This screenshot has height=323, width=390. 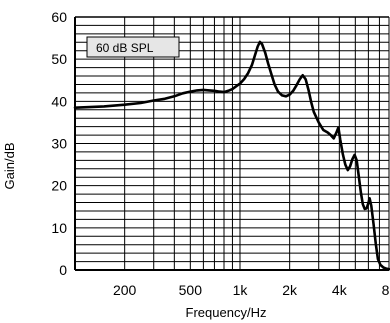 I want to click on y-tick-label: 50, so click(x=59, y=59).